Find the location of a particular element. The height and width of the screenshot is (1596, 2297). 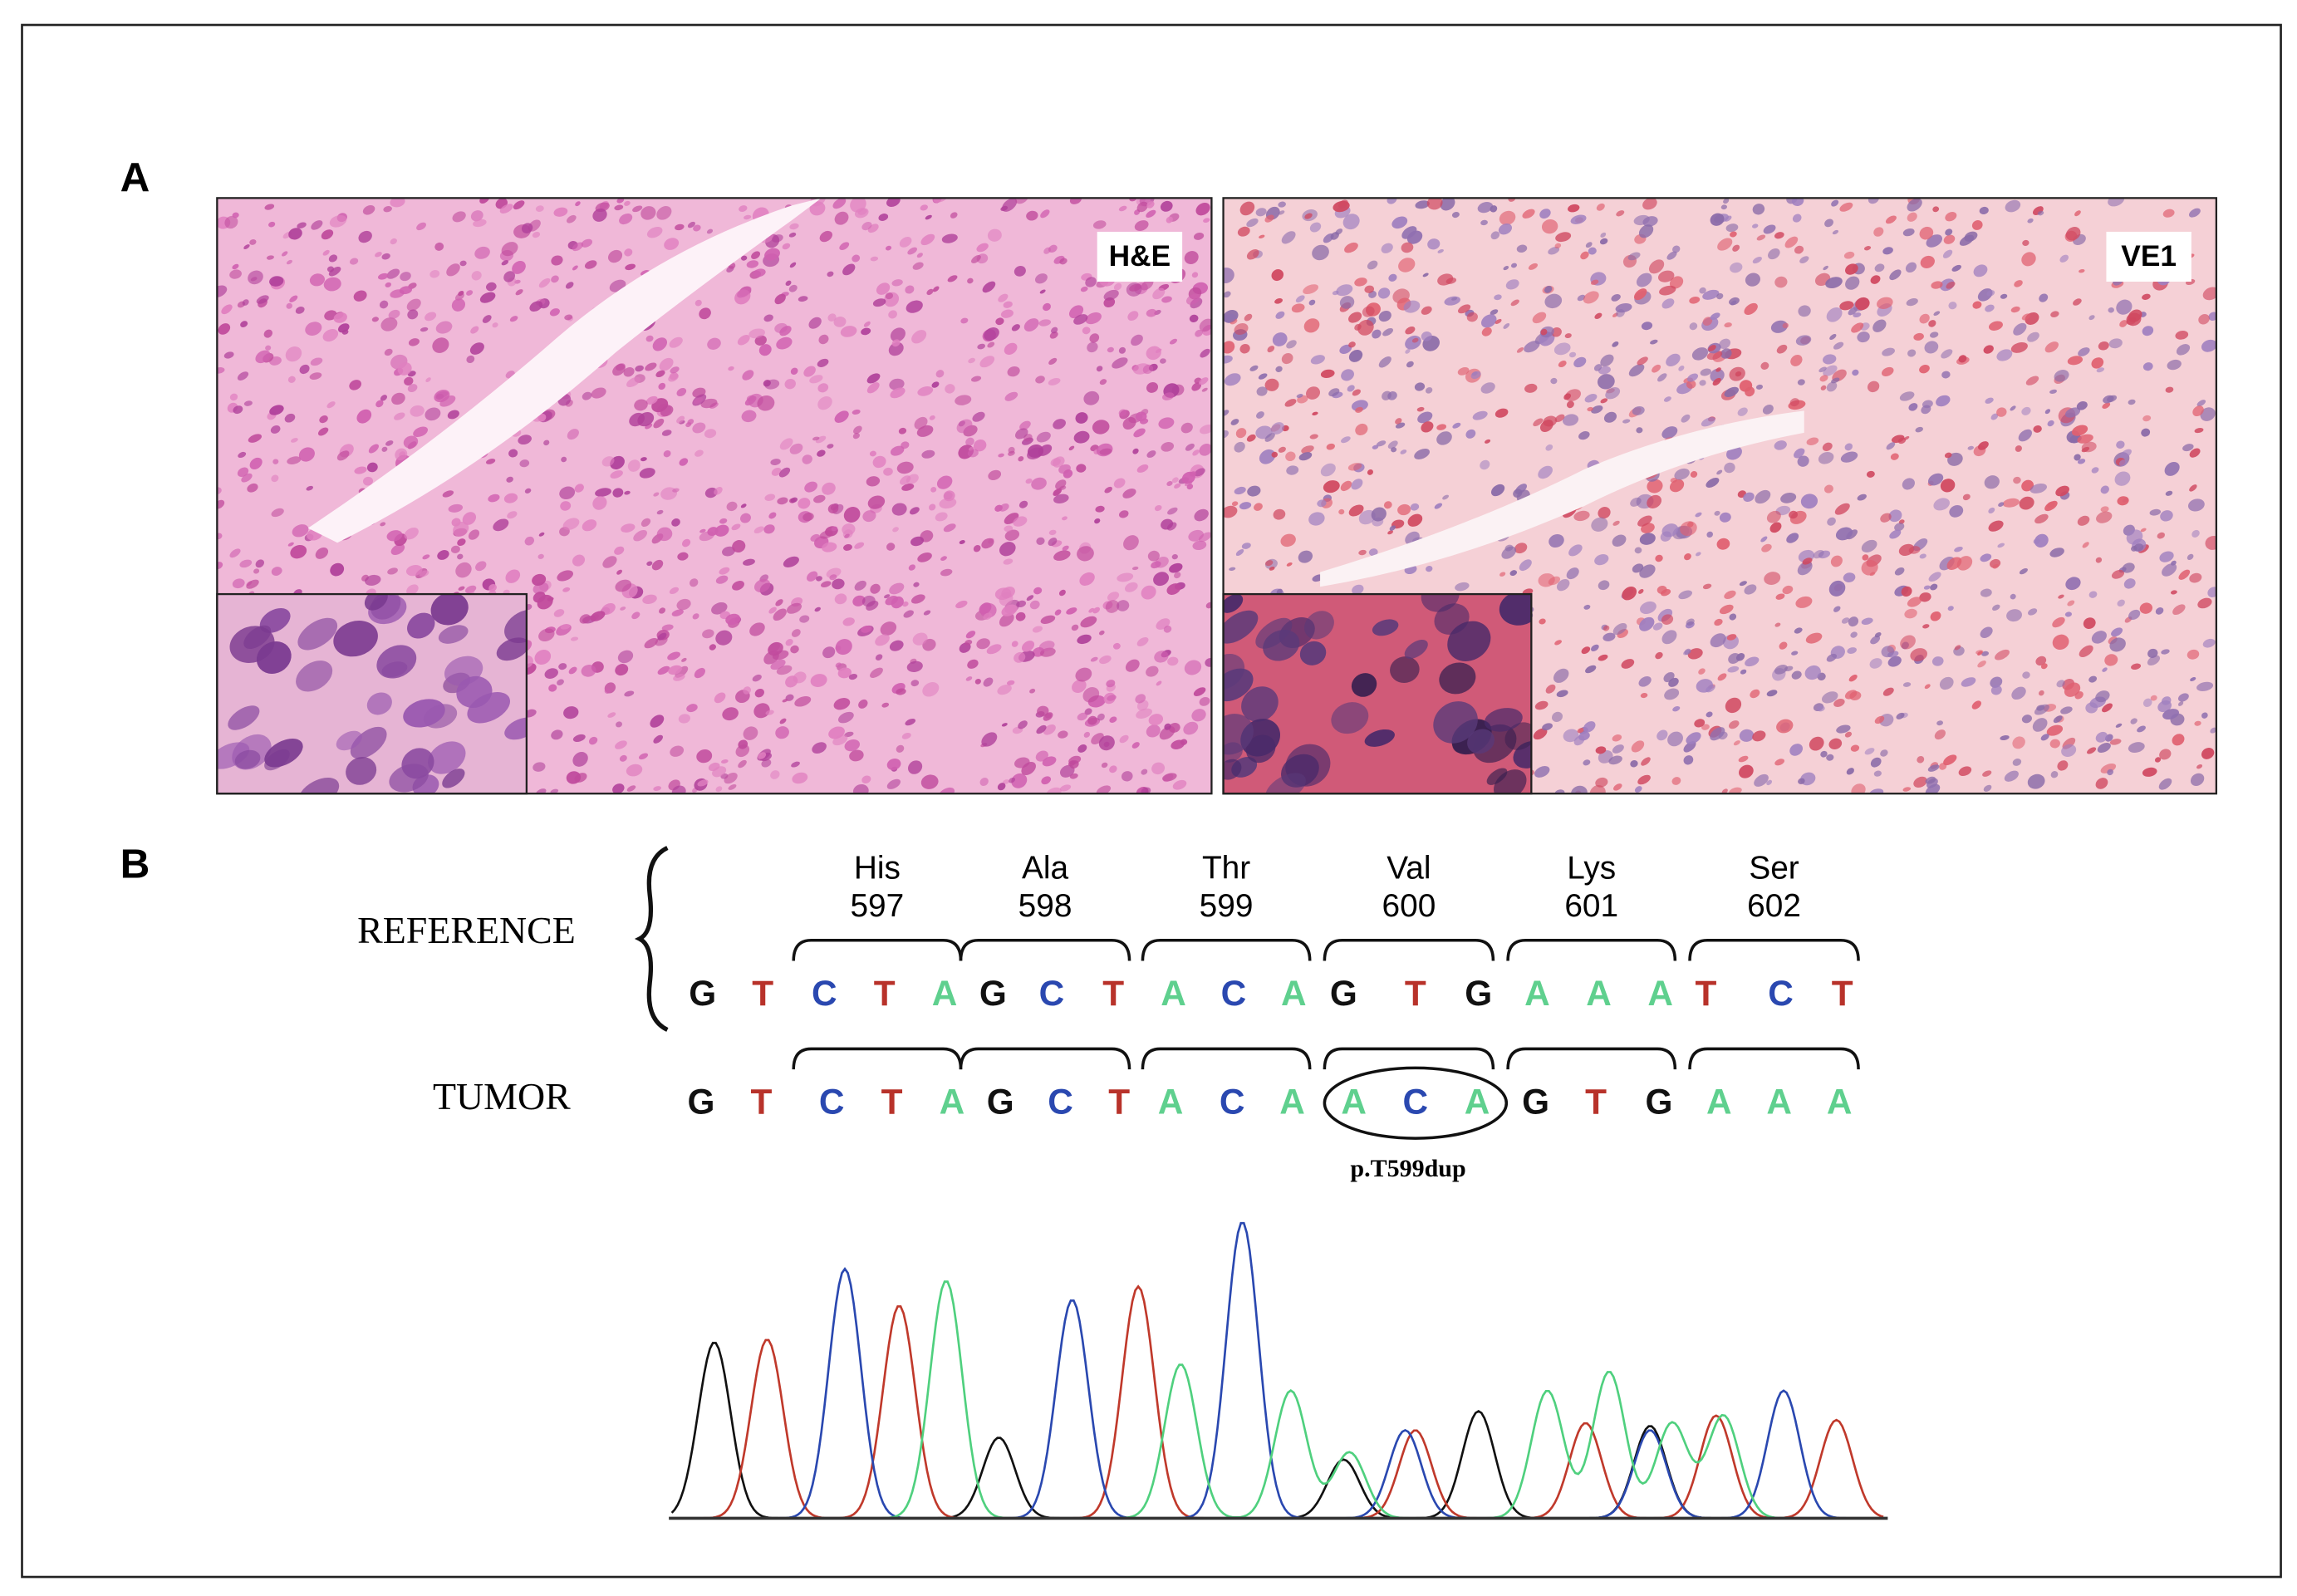

duplication-circle is located at coordinates (1416, 1103).